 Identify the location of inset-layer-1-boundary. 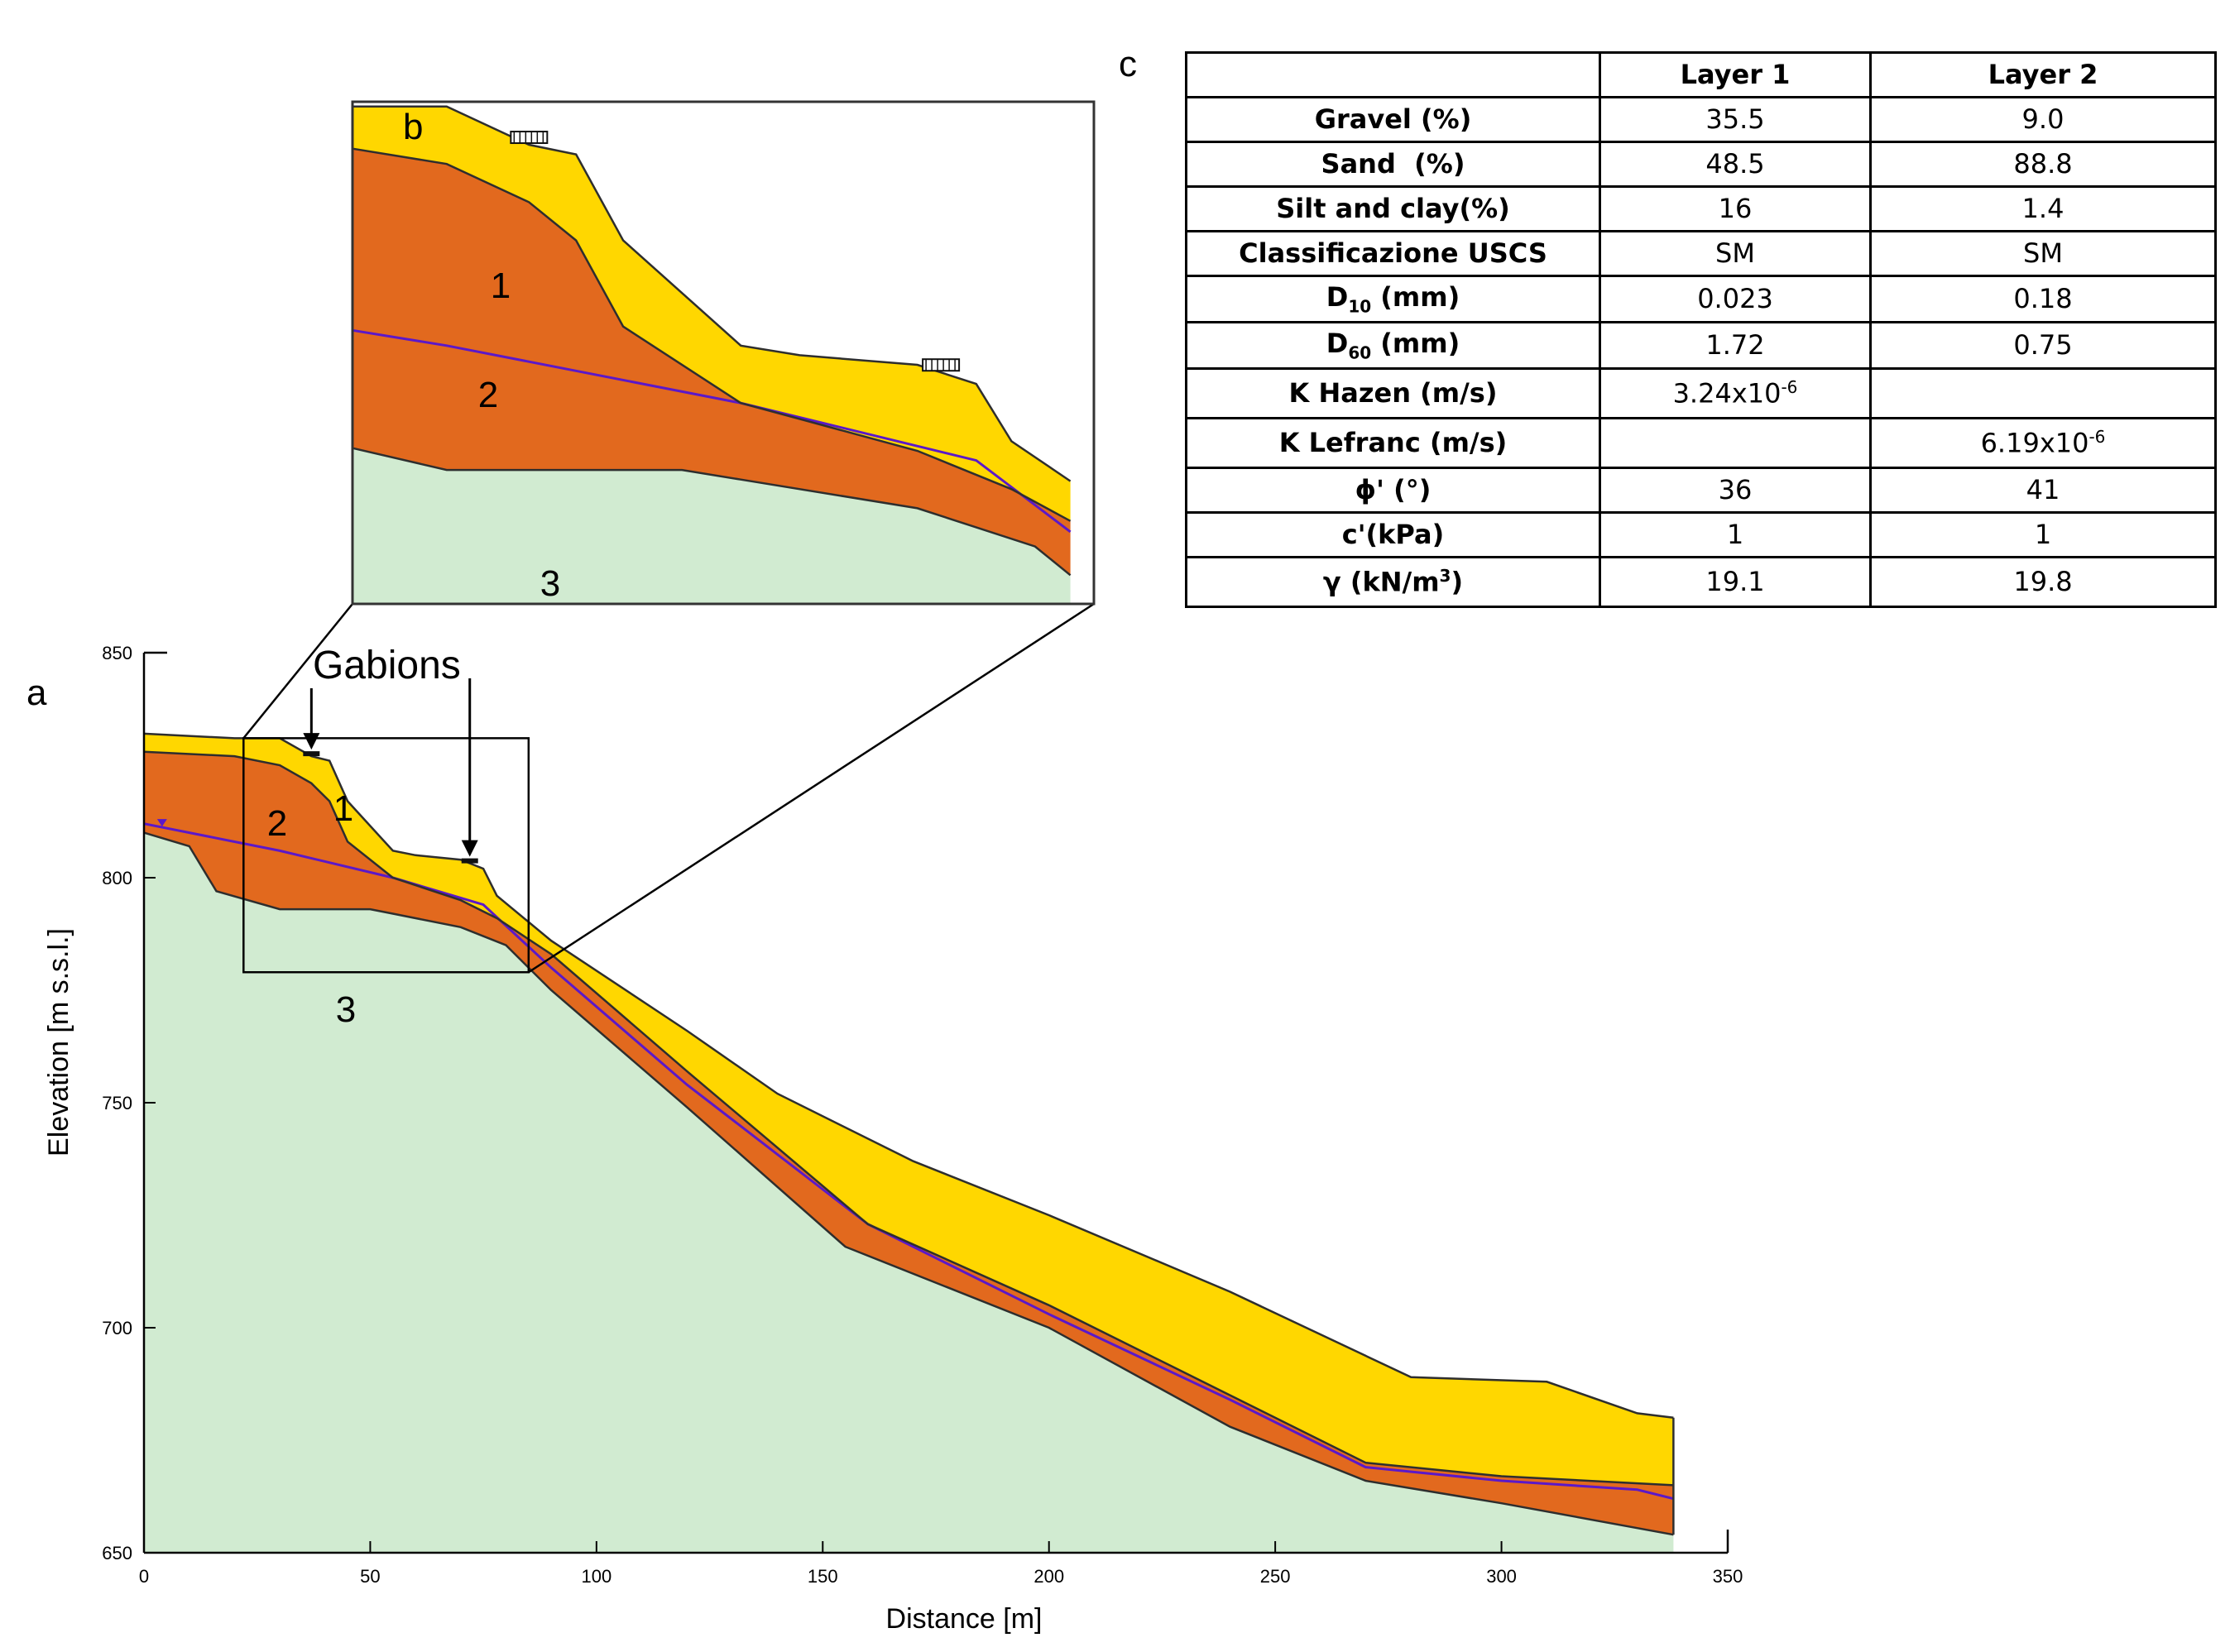
(712, 293).